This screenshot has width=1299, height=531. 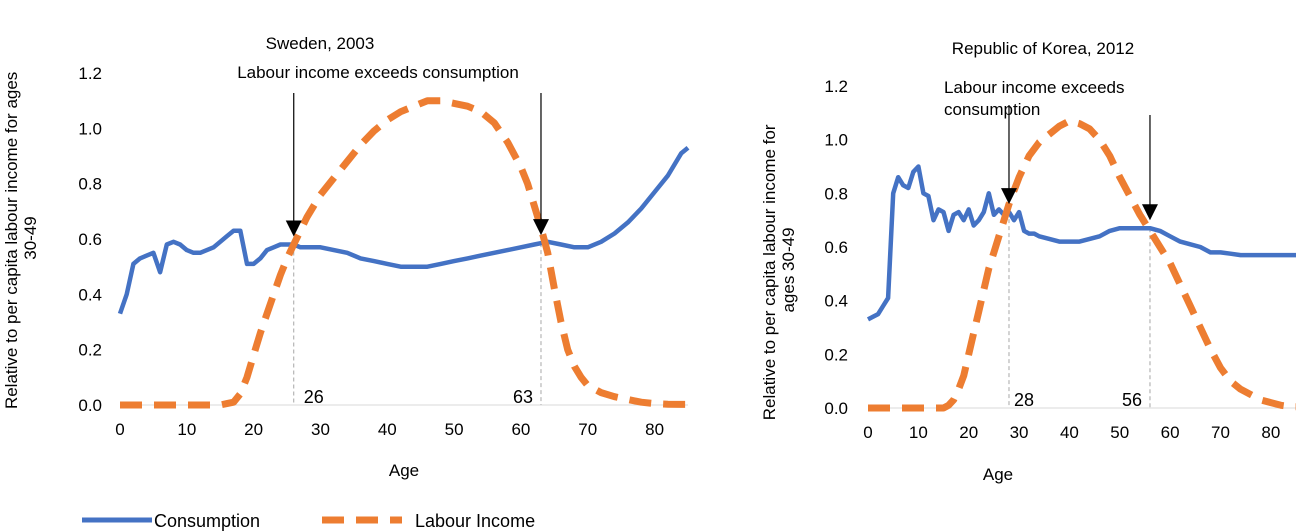 What do you see at coordinates (523, 397) in the screenshot?
I see `crossover-age-label: 63` at bounding box center [523, 397].